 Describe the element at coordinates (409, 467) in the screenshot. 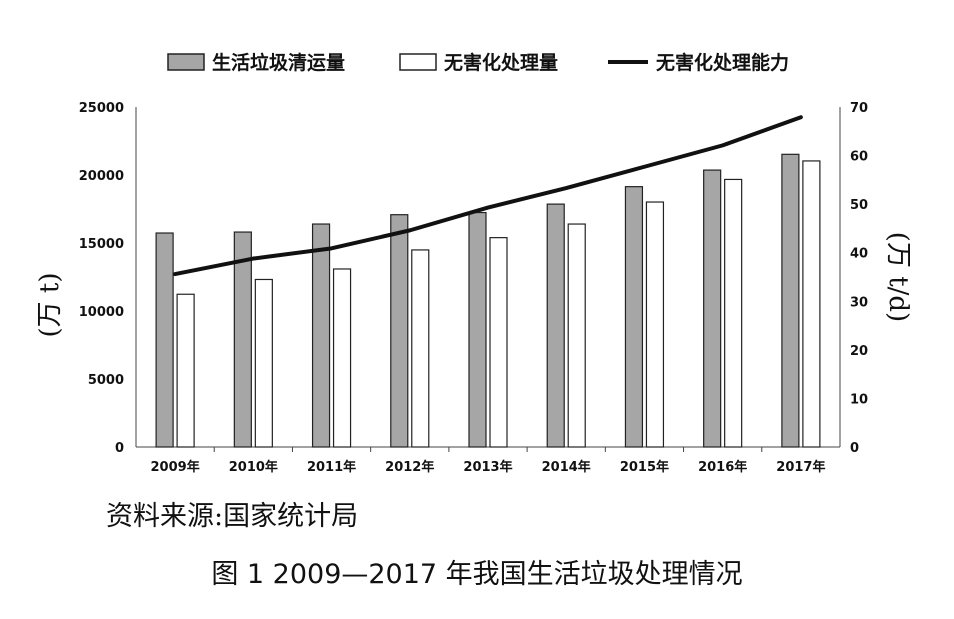

I see `x-tick-label: 2012年` at that location.